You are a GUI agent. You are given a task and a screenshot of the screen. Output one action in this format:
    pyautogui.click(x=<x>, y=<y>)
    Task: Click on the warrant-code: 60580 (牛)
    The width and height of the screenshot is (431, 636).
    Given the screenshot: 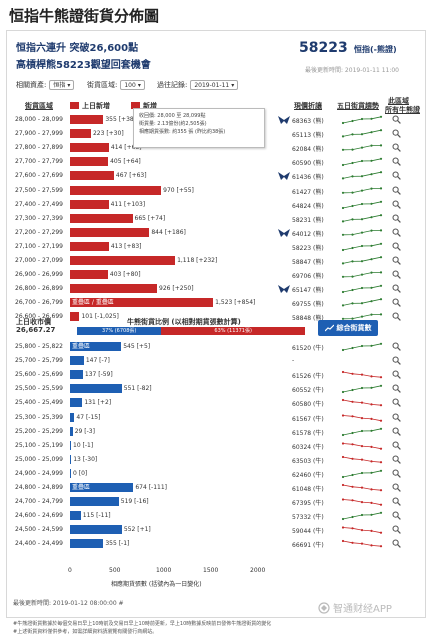 What is the action you would take?
    pyautogui.click(x=306, y=403)
    